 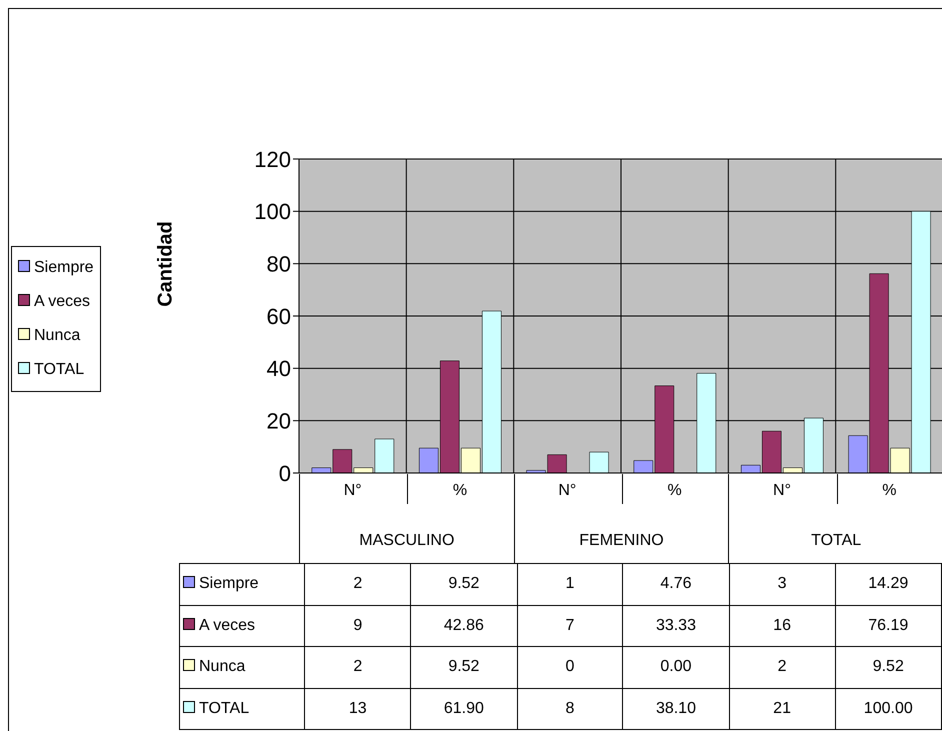 I want to click on data-label: 100.00, so click(x=888, y=709).